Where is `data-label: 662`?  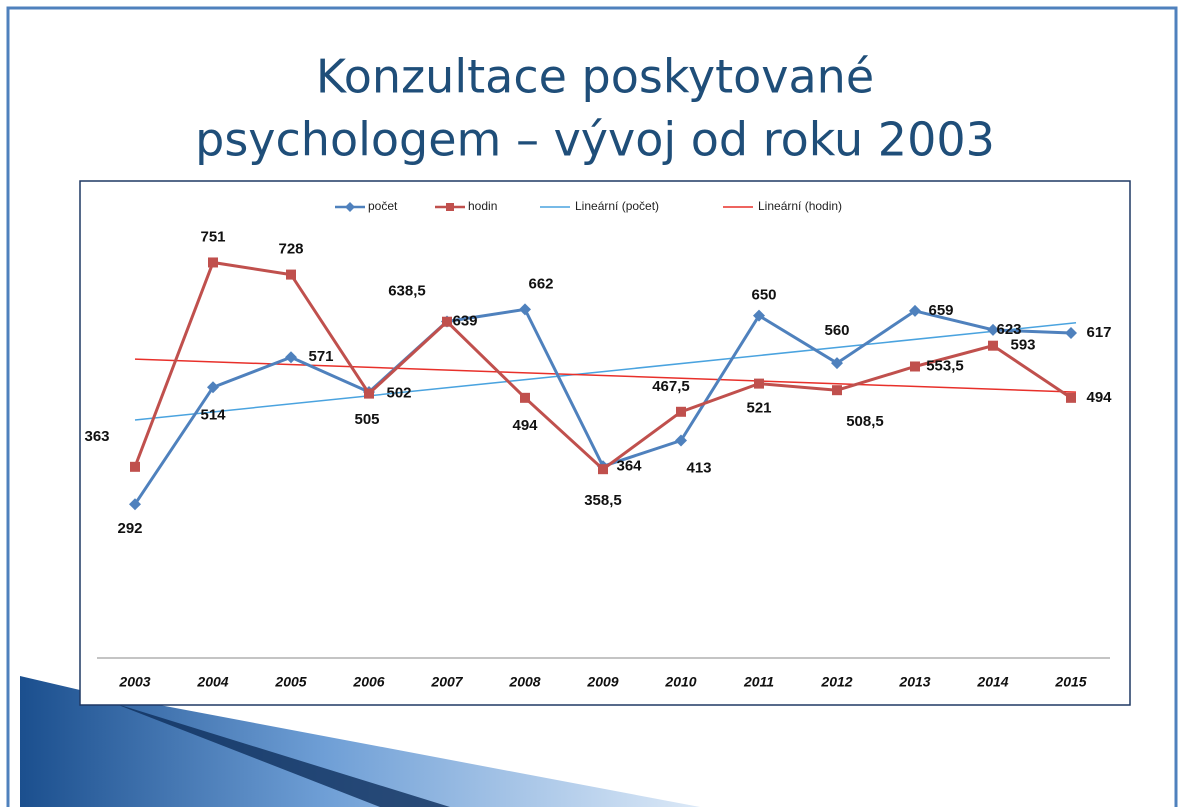 data-label: 662 is located at coordinates (540, 283).